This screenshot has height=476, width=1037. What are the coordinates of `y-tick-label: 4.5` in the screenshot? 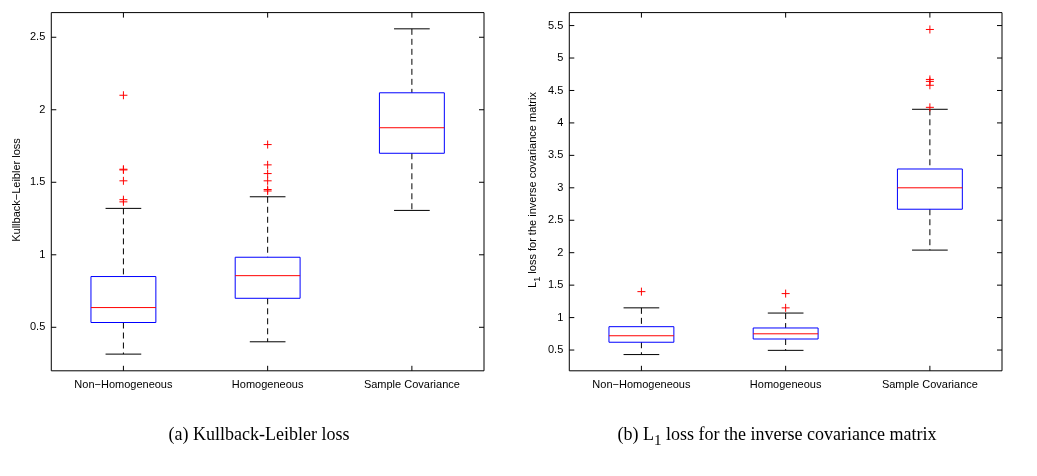 It's located at (555, 89).